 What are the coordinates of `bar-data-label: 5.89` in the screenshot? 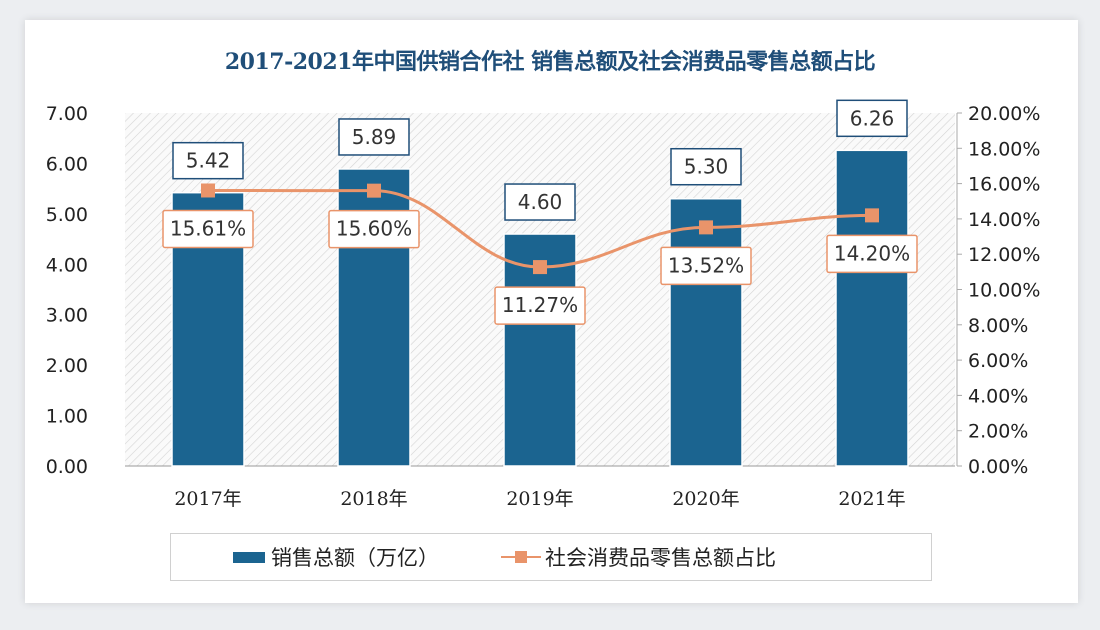 It's located at (374, 137).